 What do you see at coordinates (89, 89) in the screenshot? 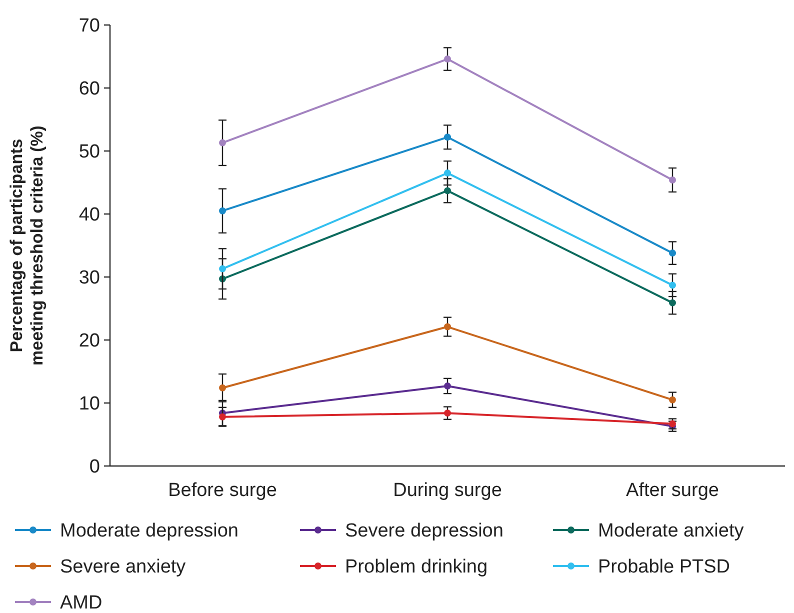
I see `y-tick-label: 60` at bounding box center [89, 89].